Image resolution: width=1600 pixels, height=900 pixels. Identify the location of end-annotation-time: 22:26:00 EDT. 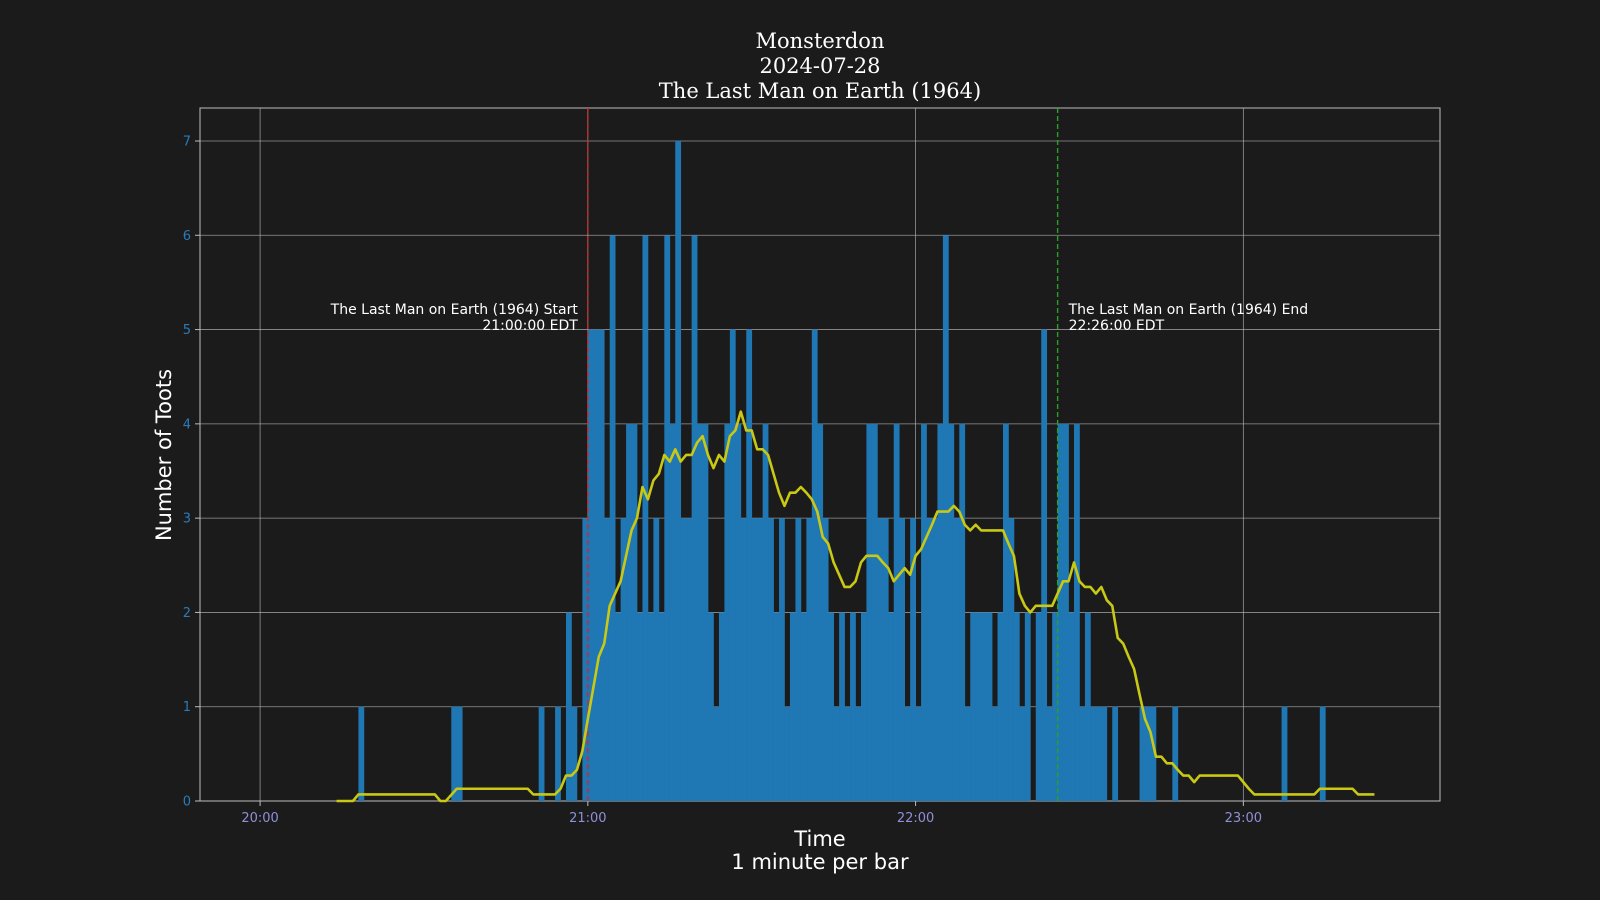
(1117, 326).